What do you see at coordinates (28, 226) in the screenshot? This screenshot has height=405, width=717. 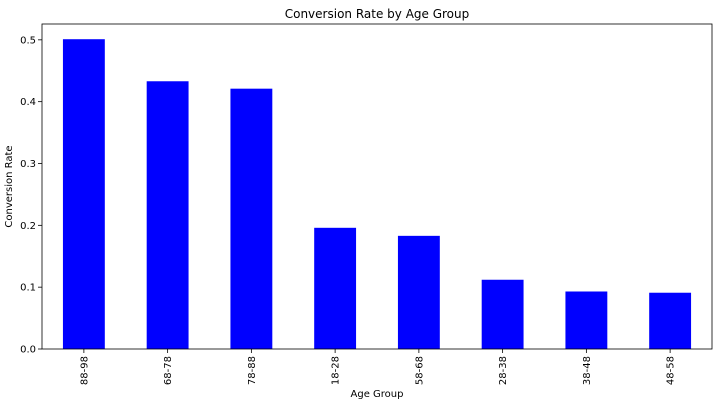 I see `y-tick-label: 0.2` at bounding box center [28, 226].